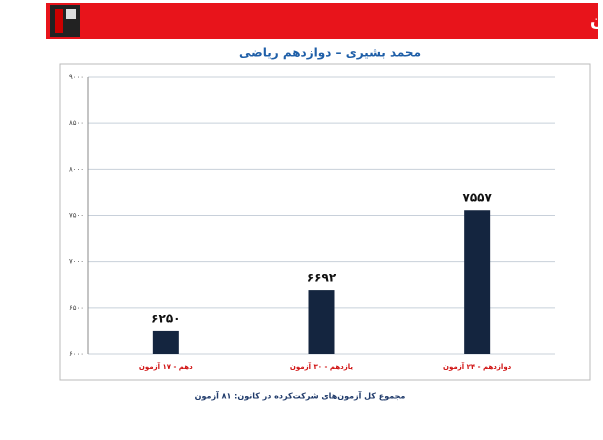 The image size is (603, 440). I want to click on y-tick-label: ۶۵۰۰, so click(76, 308).